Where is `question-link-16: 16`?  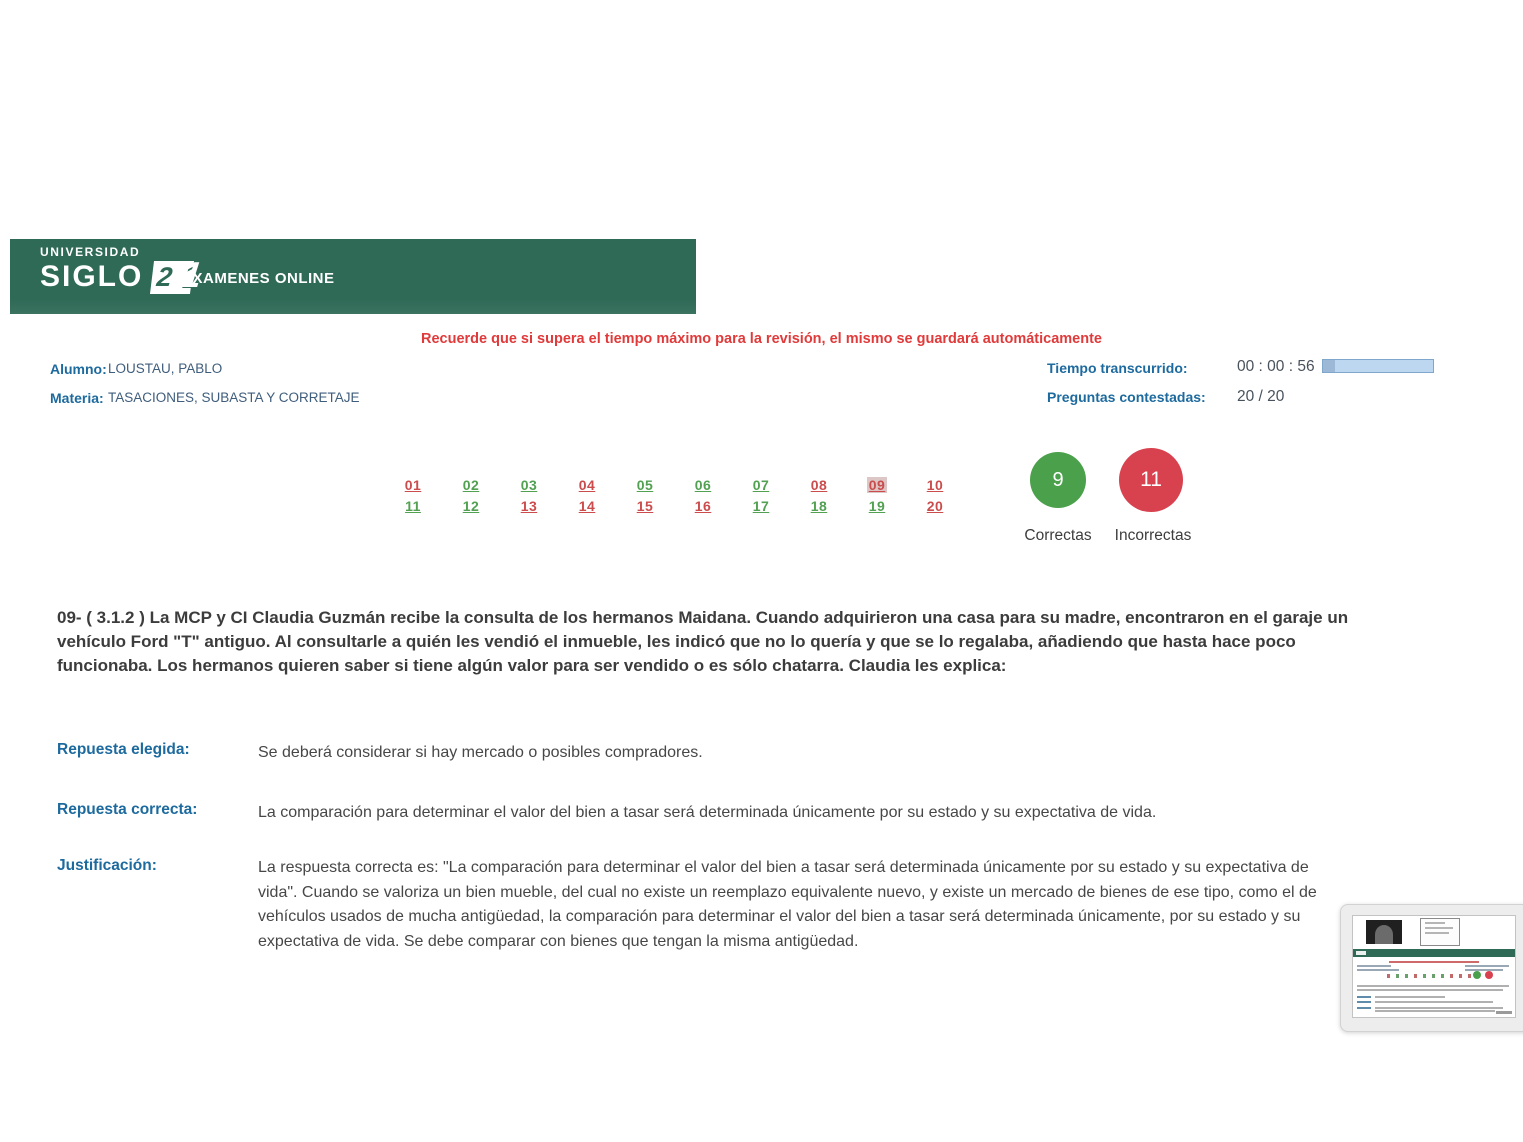
question-link-16: 16 is located at coordinates (703, 506).